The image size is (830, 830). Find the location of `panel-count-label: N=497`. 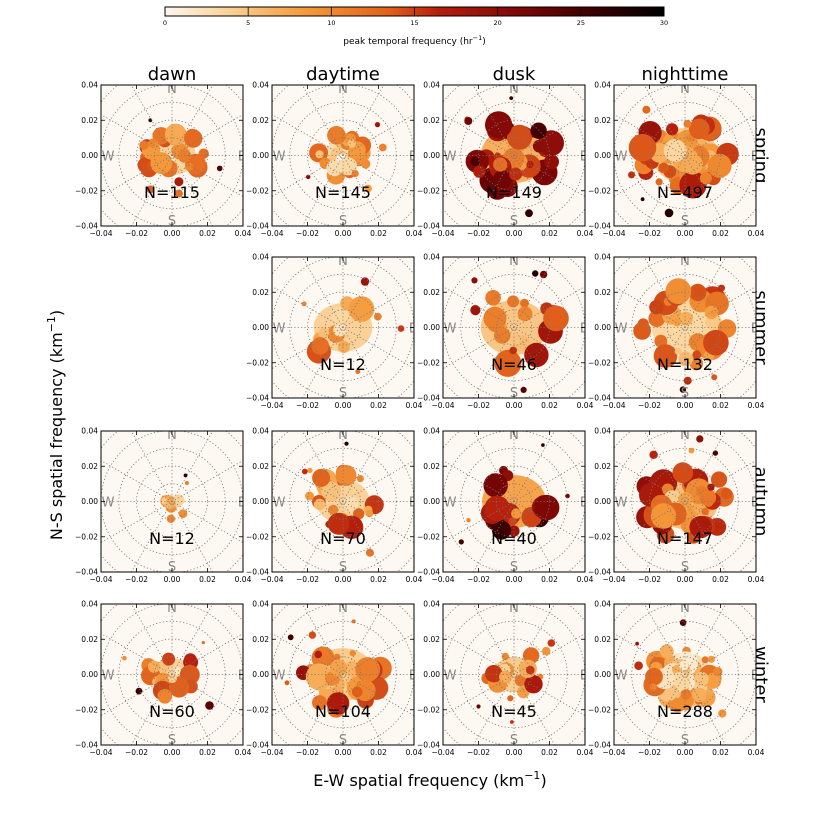

panel-count-label: N=497 is located at coordinates (685, 192).